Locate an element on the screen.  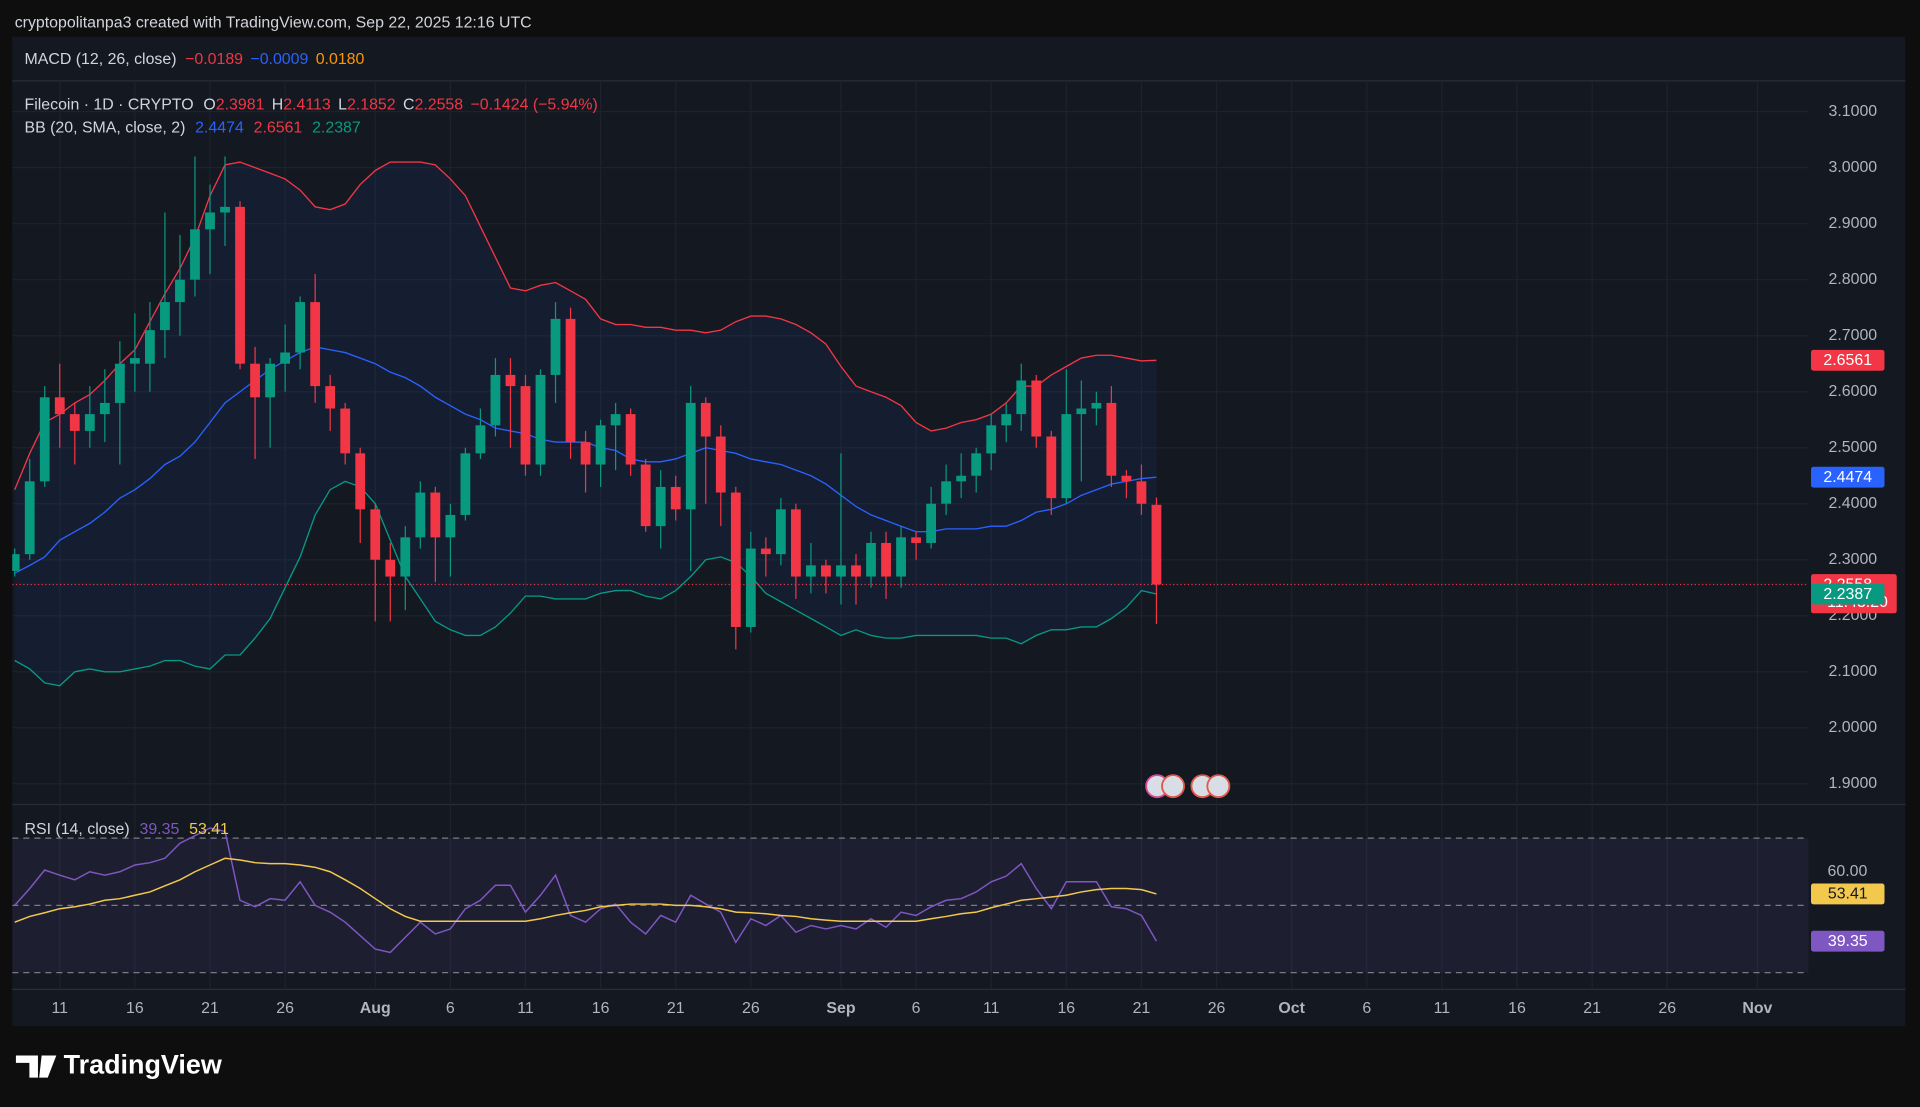
x-tick-label: 26 is located at coordinates (751, 1008).